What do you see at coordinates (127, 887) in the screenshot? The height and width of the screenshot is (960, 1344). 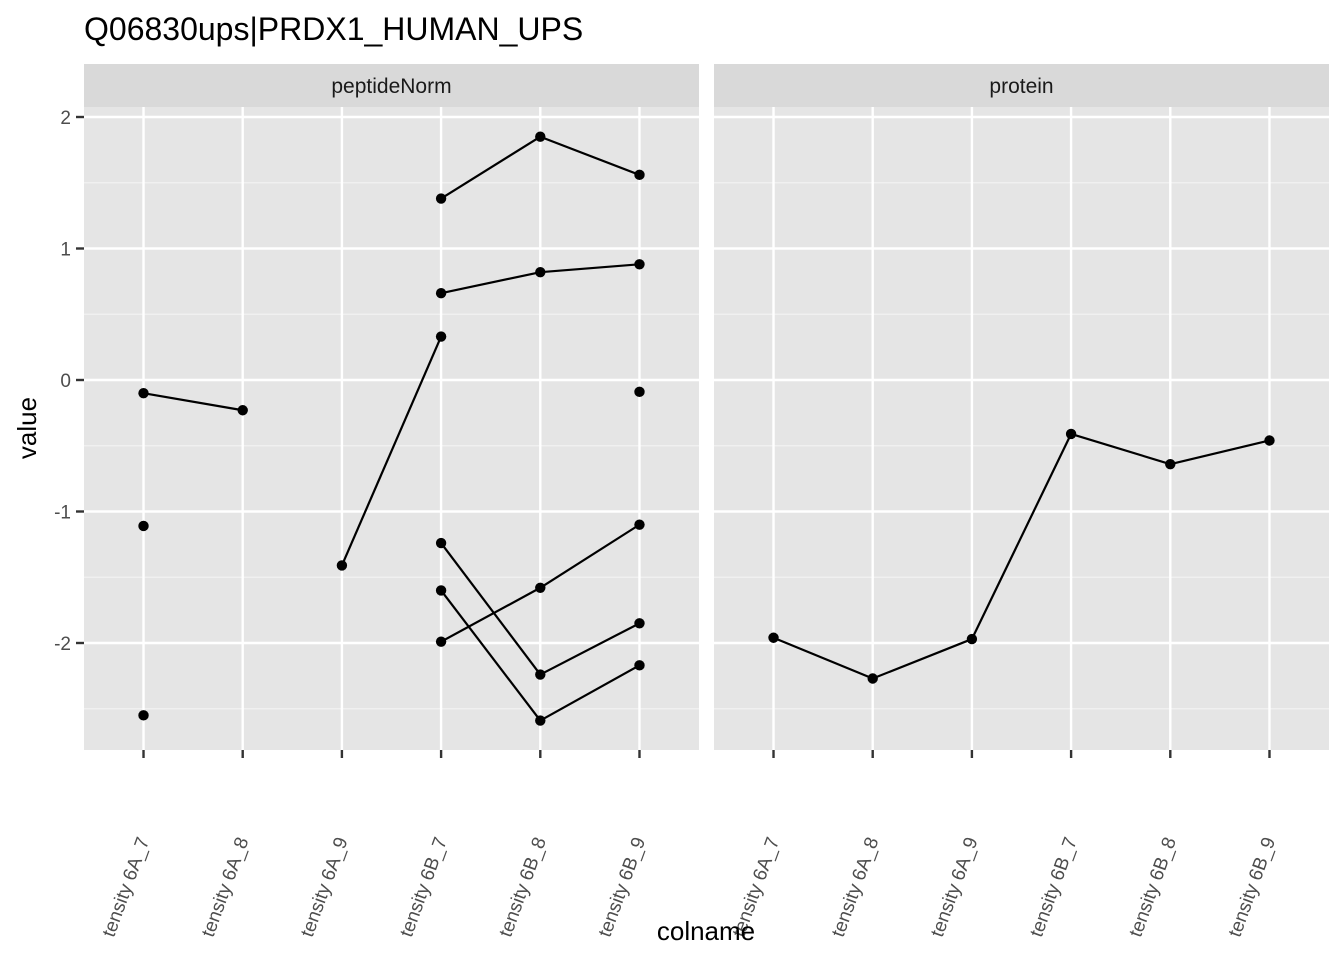 I see `x-tick-label: tensity 6A_7` at bounding box center [127, 887].